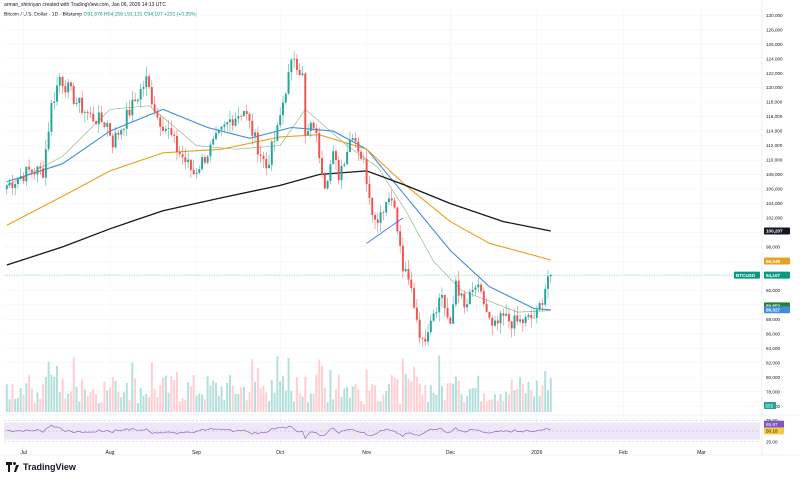  I want to click on x-tick-label: Mar, so click(701, 453).